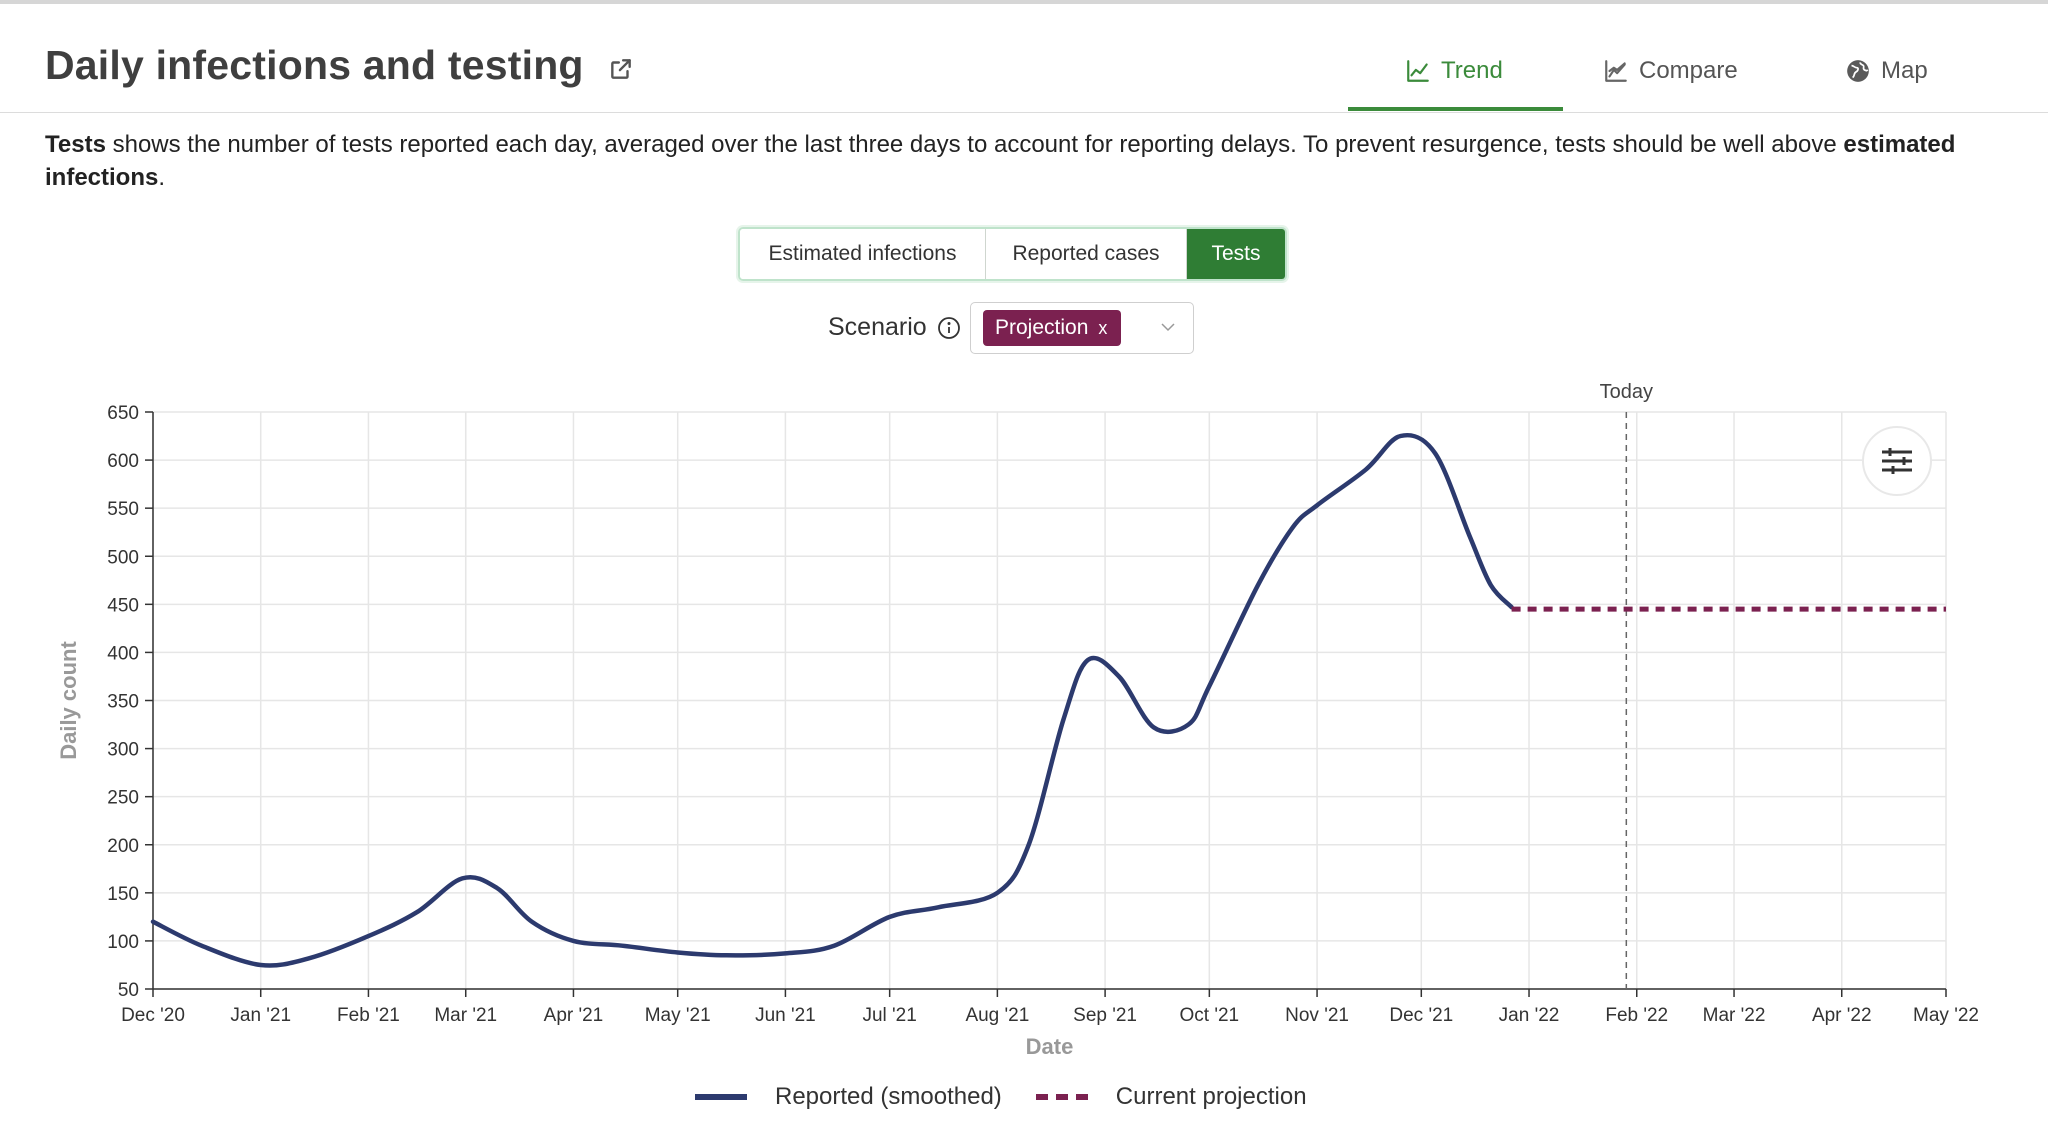 This screenshot has height=1140, width=2048. Describe the element at coordinates (1086, 254) in the screenshot. I see `toggle-reported-cases: Reported cases` at that location.